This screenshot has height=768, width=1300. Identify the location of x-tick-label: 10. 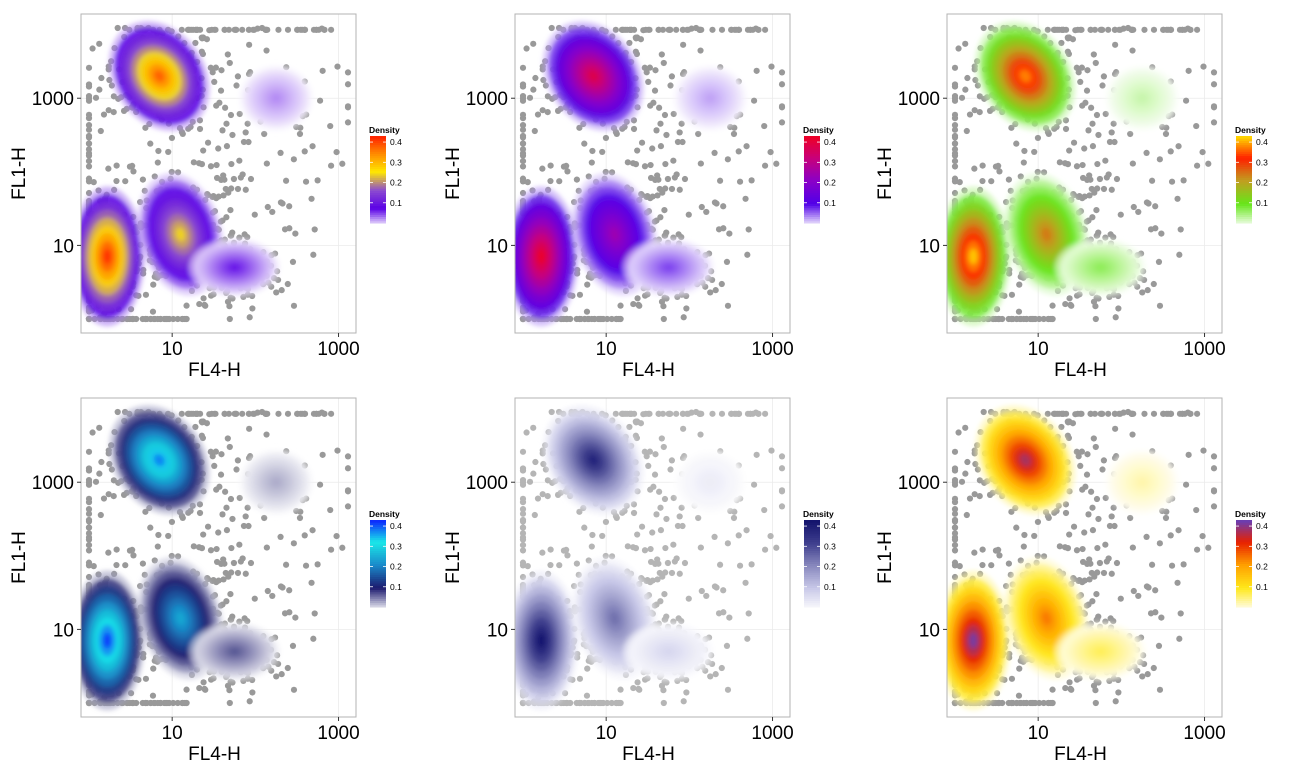
(172, 733).